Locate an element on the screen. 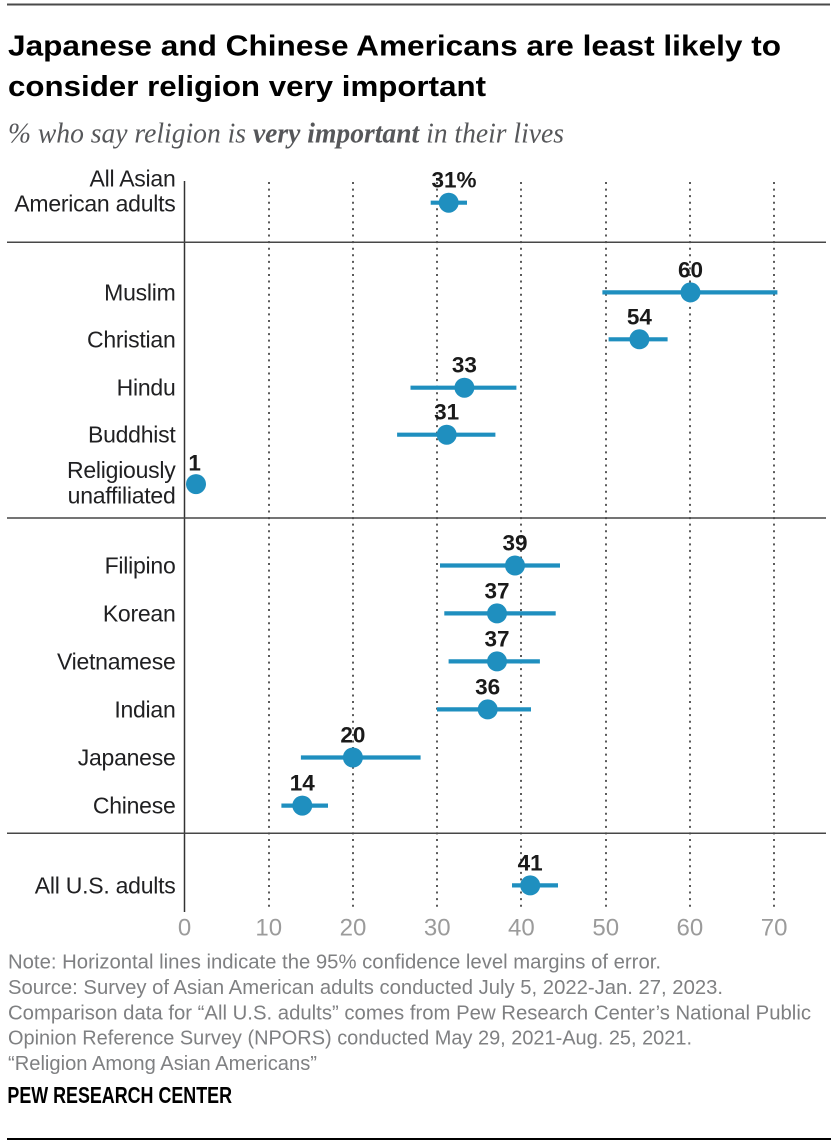 The image size is (840, 1144). svg-text: 39 is located at coordinates (514, 543).